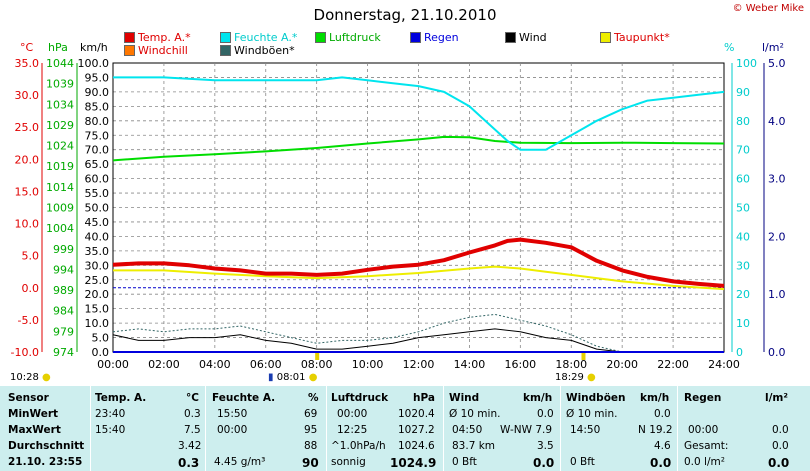 The image size is (810, 471). I want to click on y-tick-label-temp: 20.0, so click(27, 159).